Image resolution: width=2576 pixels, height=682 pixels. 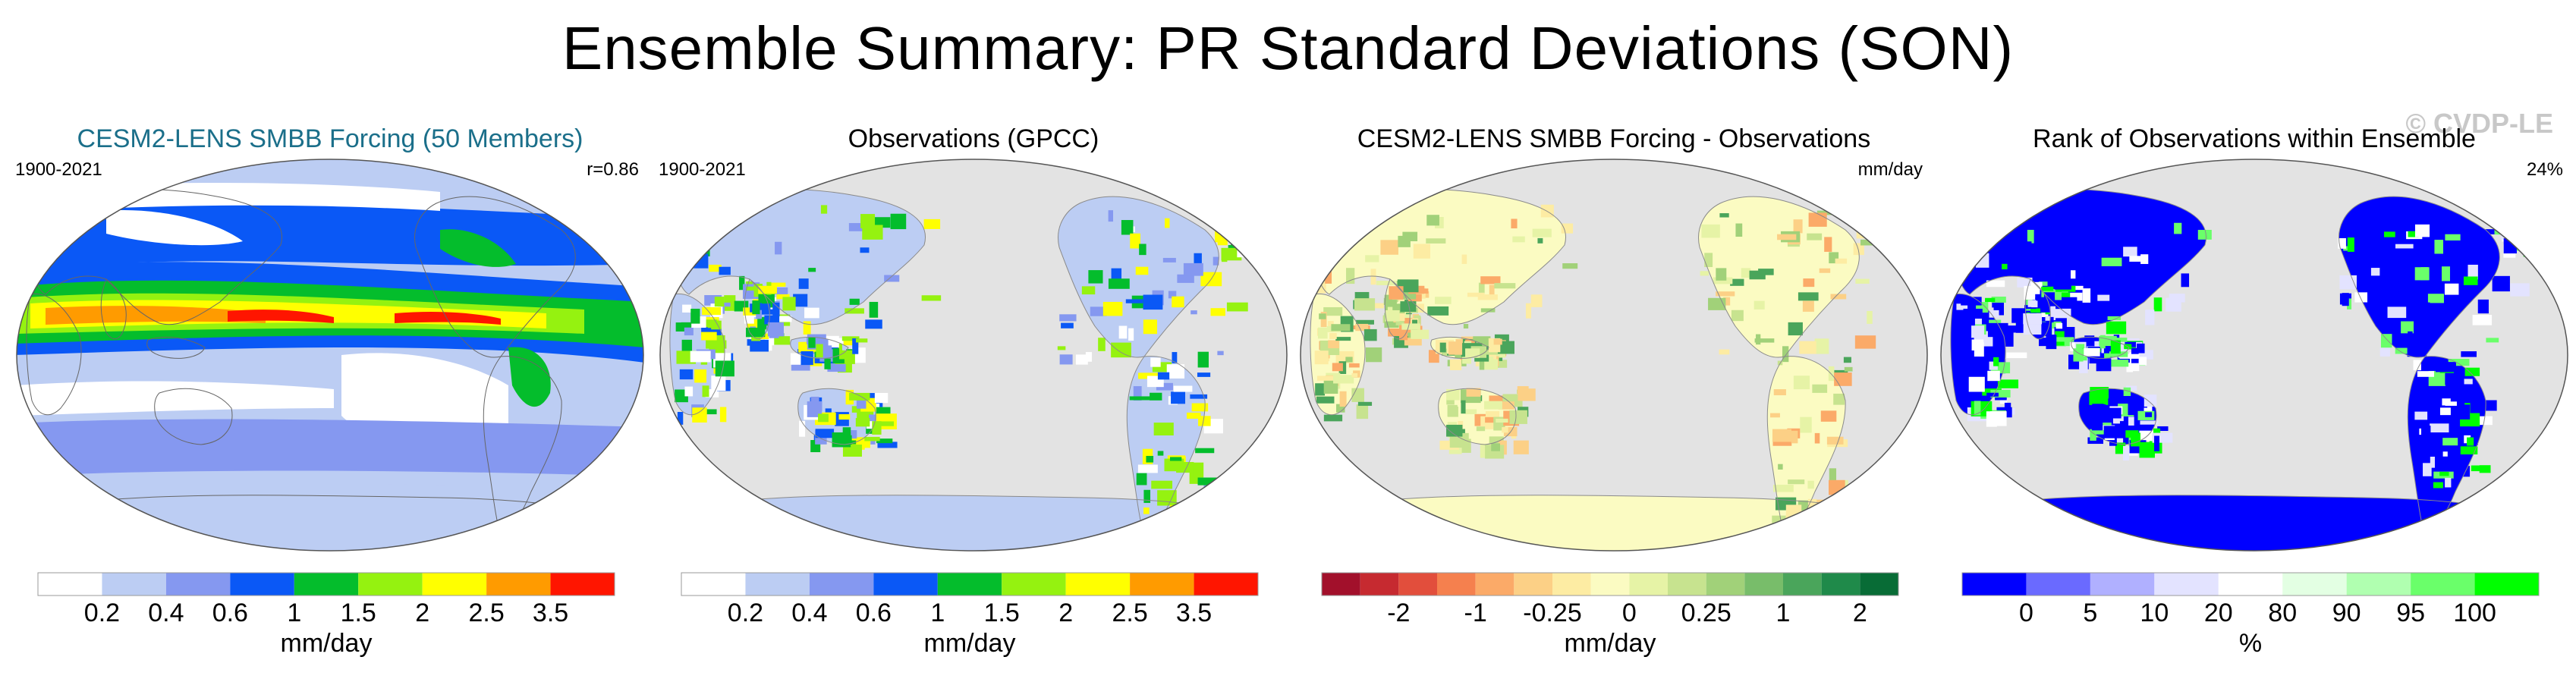 What do you see at coordinates (2154, 613) in the screenshot?
I see `colorbar-tick-label: 10` at bounding box center [2154, 613].